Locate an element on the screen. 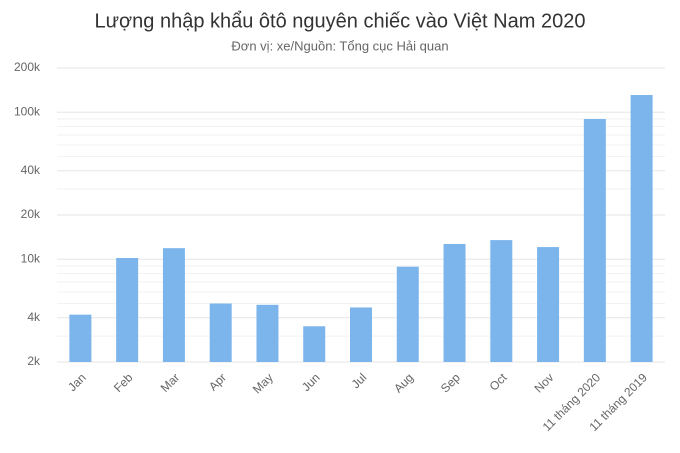 The image size is (680, 453). y-tick-label: 100k is located at coordinates (27, 111).